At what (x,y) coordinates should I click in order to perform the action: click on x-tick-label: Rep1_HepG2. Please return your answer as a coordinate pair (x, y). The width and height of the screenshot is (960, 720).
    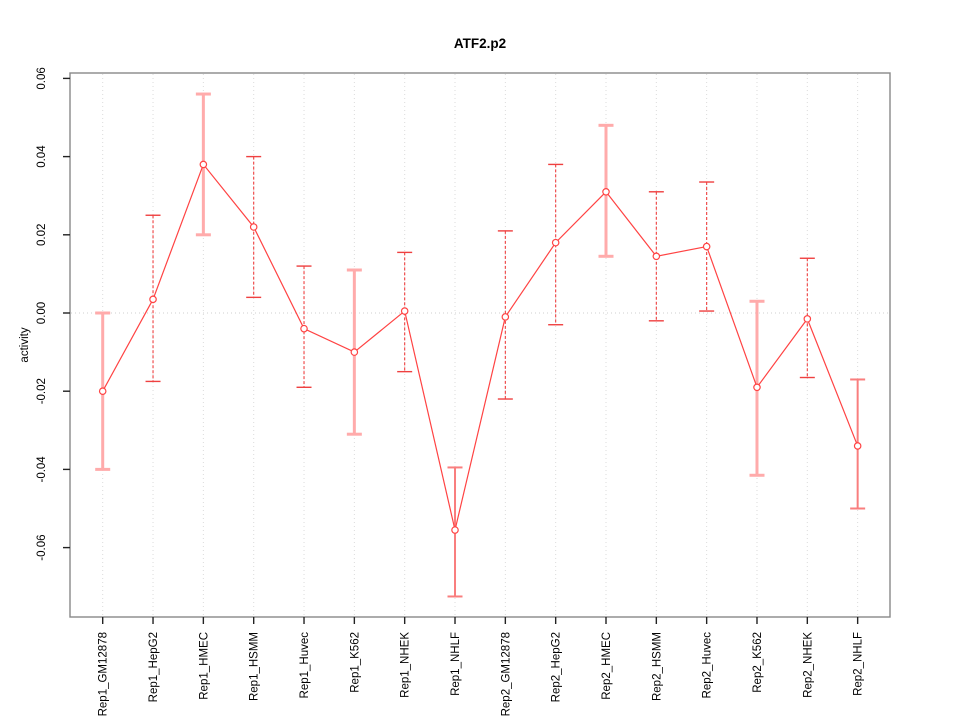
    Looking at the image, I should click on (154, 667).